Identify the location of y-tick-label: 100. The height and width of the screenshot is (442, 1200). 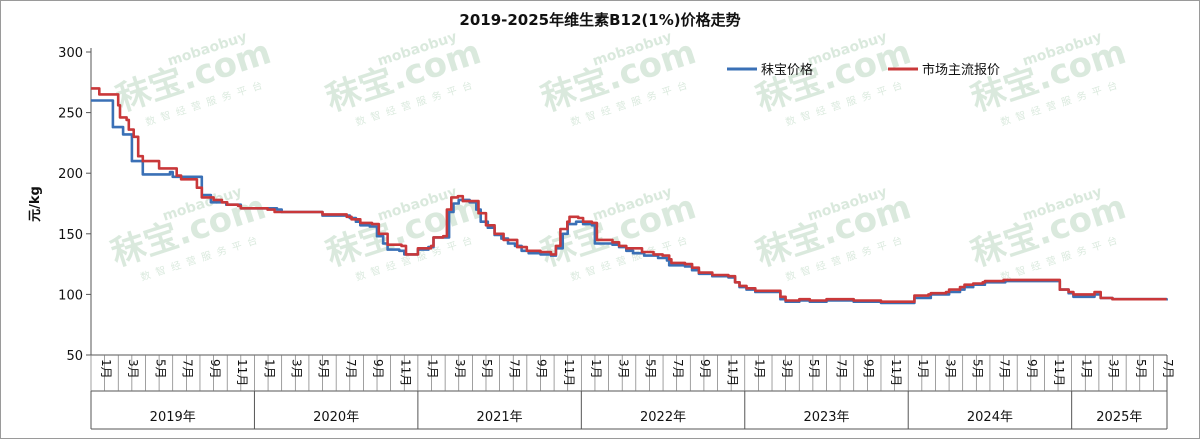
(70, 295).